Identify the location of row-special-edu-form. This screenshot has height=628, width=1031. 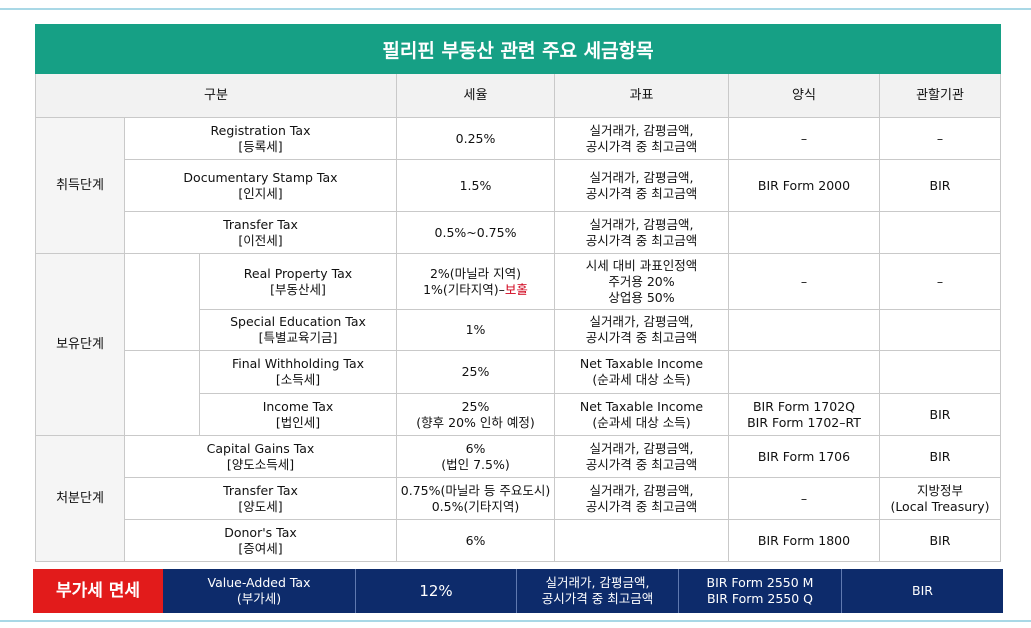
(804, 330).